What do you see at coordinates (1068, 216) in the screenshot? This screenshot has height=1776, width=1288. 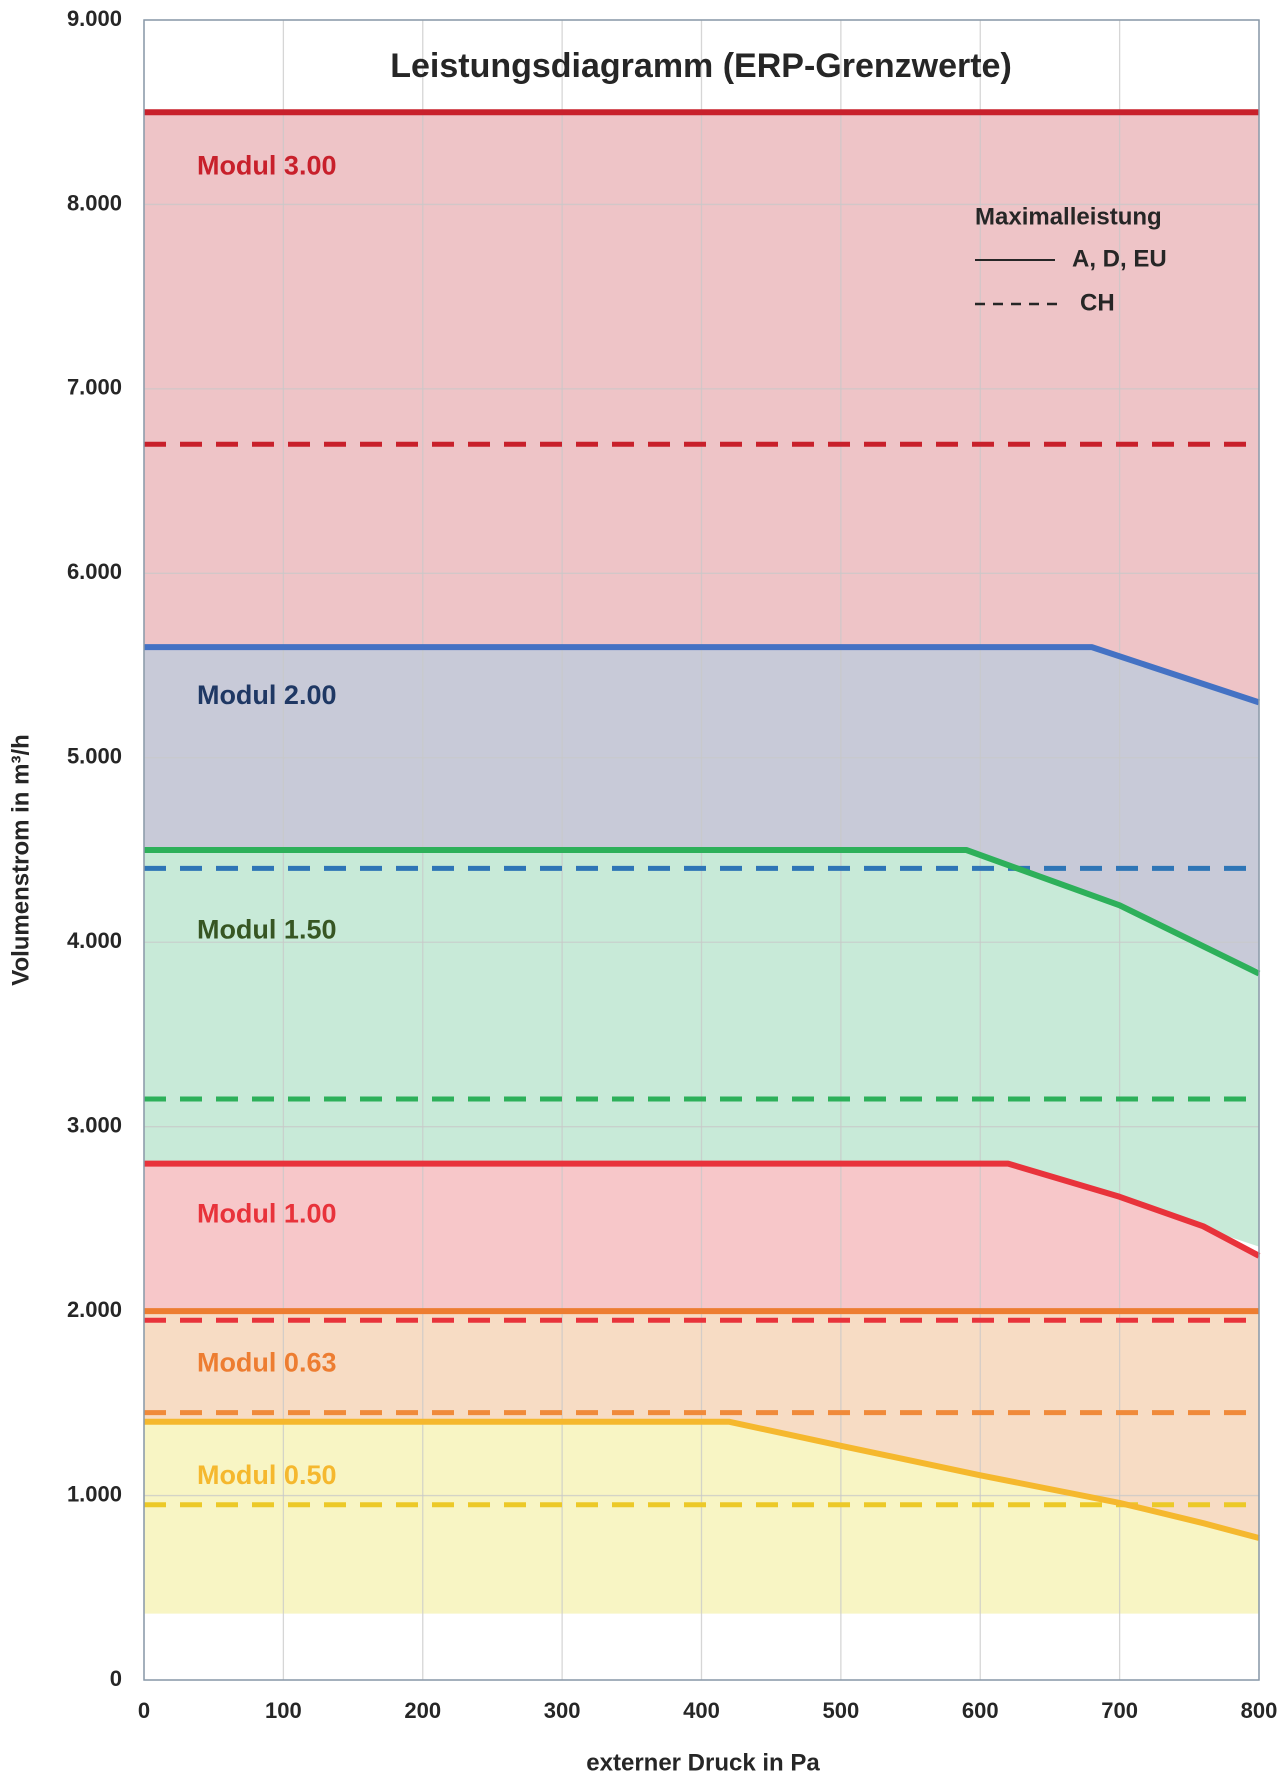 I see `legend-title: Maximalleistung` at bounding box center [1068, 216].